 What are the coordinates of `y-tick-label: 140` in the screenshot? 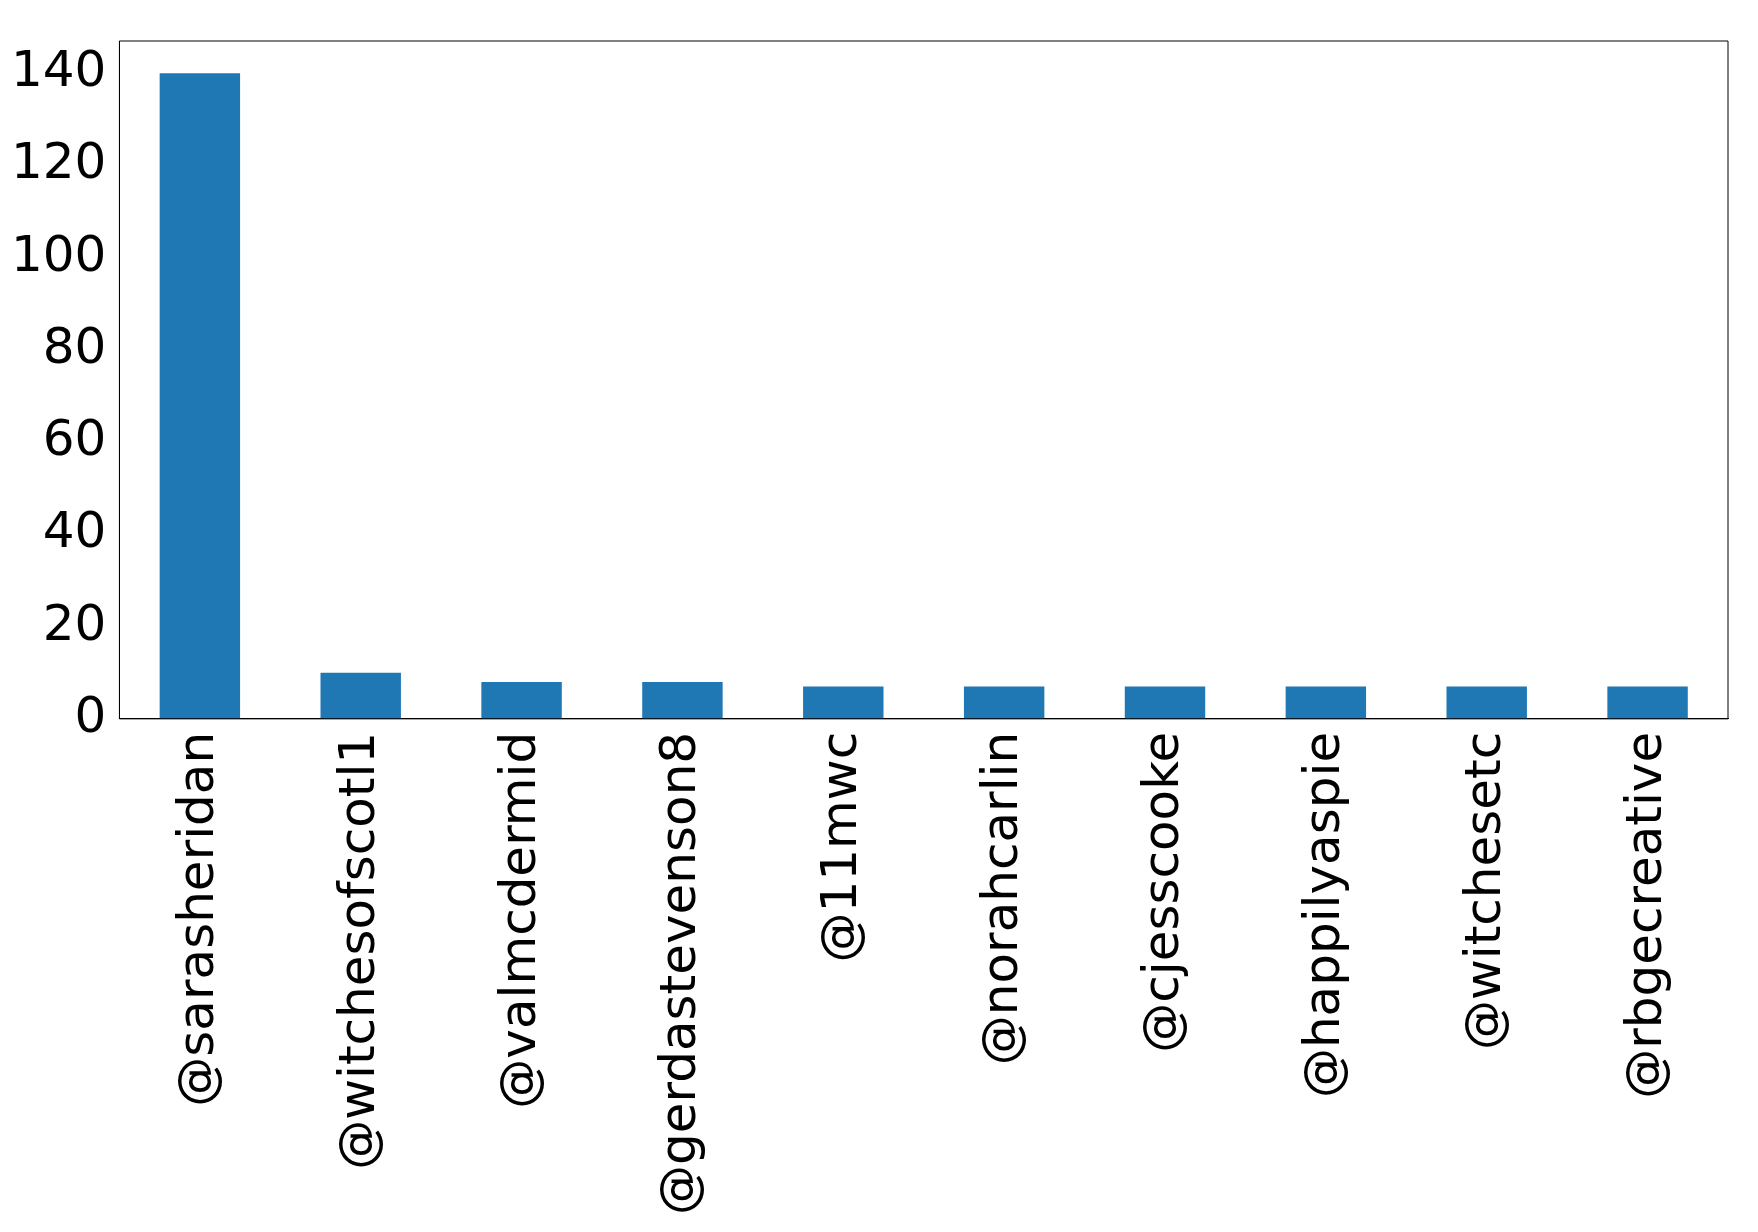 It's located at (59, 69).